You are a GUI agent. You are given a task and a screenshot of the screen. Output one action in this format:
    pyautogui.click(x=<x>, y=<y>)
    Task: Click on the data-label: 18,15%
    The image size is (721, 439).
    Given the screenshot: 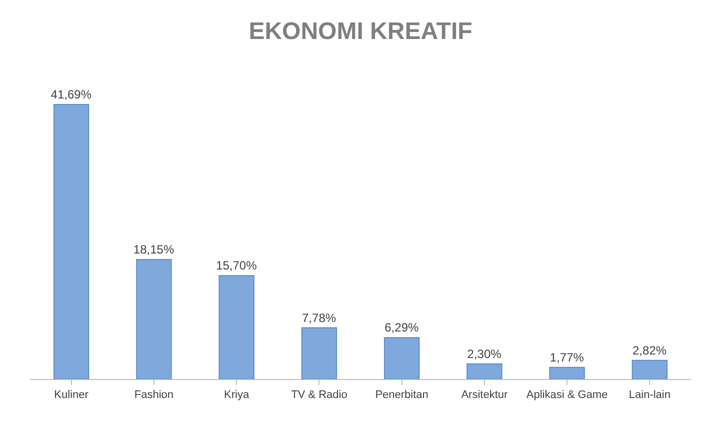 What is the action you would take?
    pyautogui.click(x=153, y=249)
    